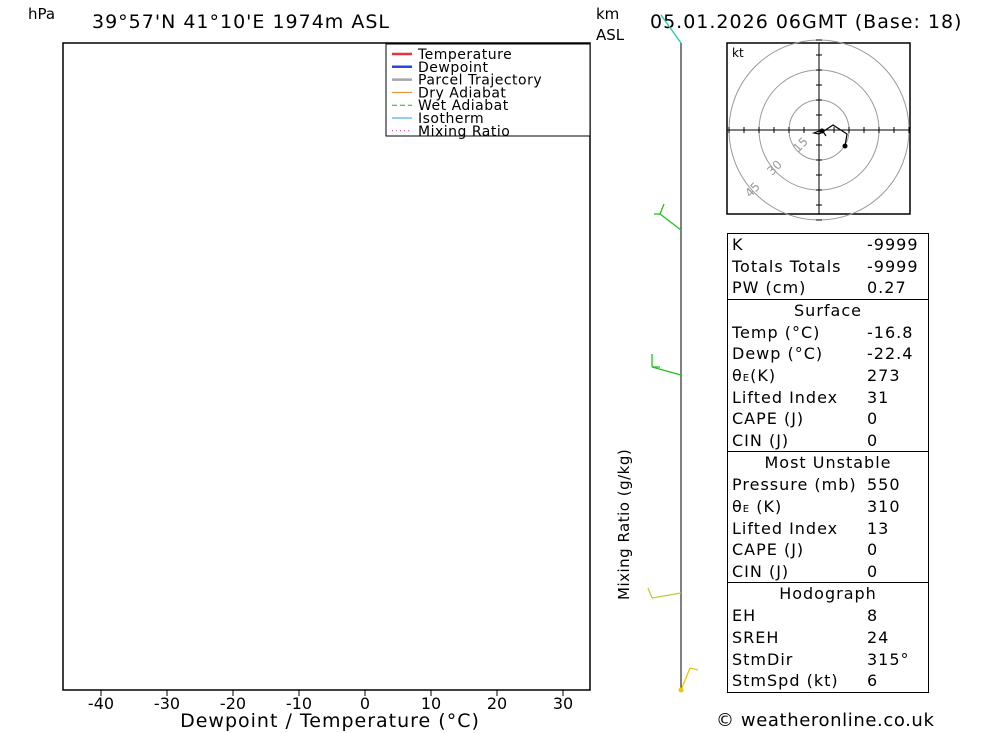  What do you see at coordinates (828, 550) in the screenshot?
I see `stat-mu-cape: CAPE (J) 0` at bounding box center [828, 550].